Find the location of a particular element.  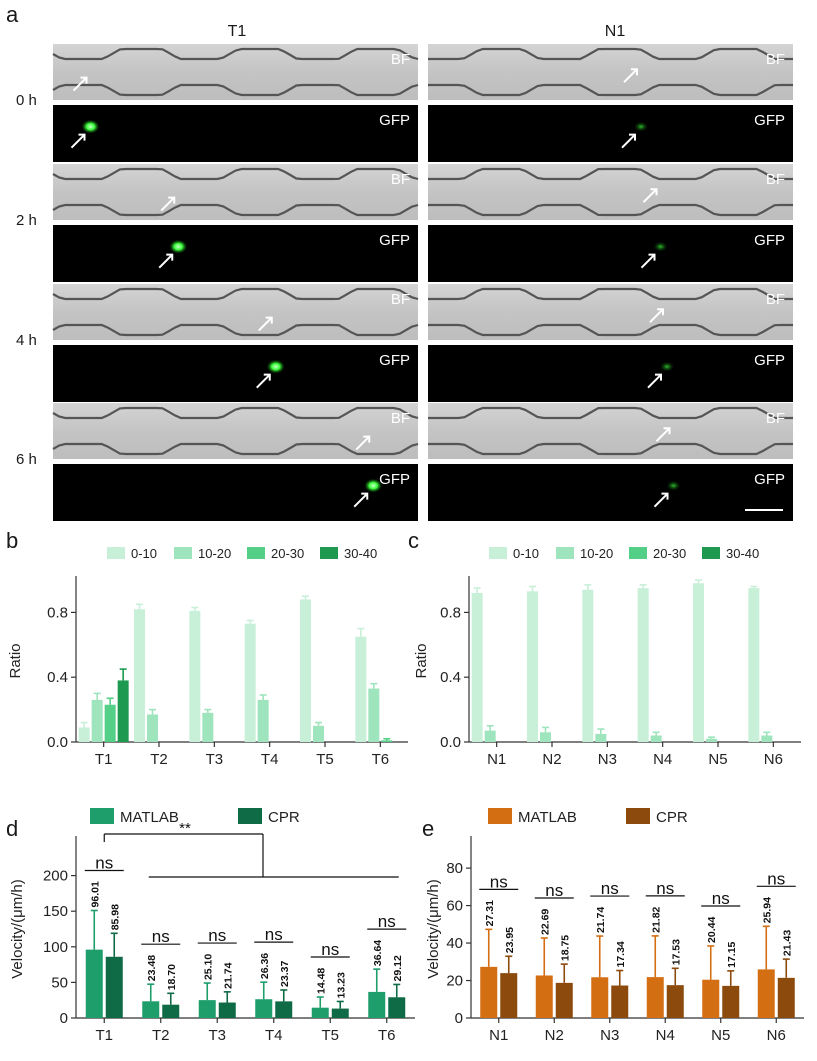

data-label: 27.31 is located at coordinates (490, 913).